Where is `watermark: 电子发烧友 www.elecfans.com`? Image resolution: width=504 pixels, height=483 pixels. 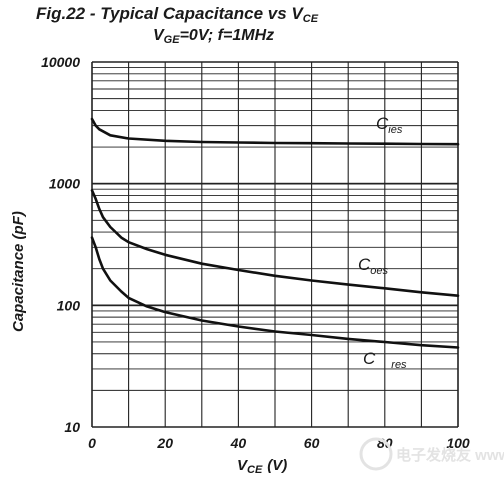
watermark: 电子发烧友 www.elecfans.com is located at coordinates (431, 454).